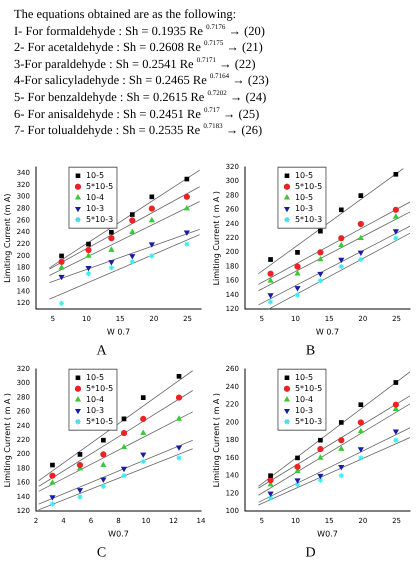  I want to click on text: 6- For anisaldehyde : Sh = 0.2451 Re $^{0.717}$ → (25), so click(137, 114).